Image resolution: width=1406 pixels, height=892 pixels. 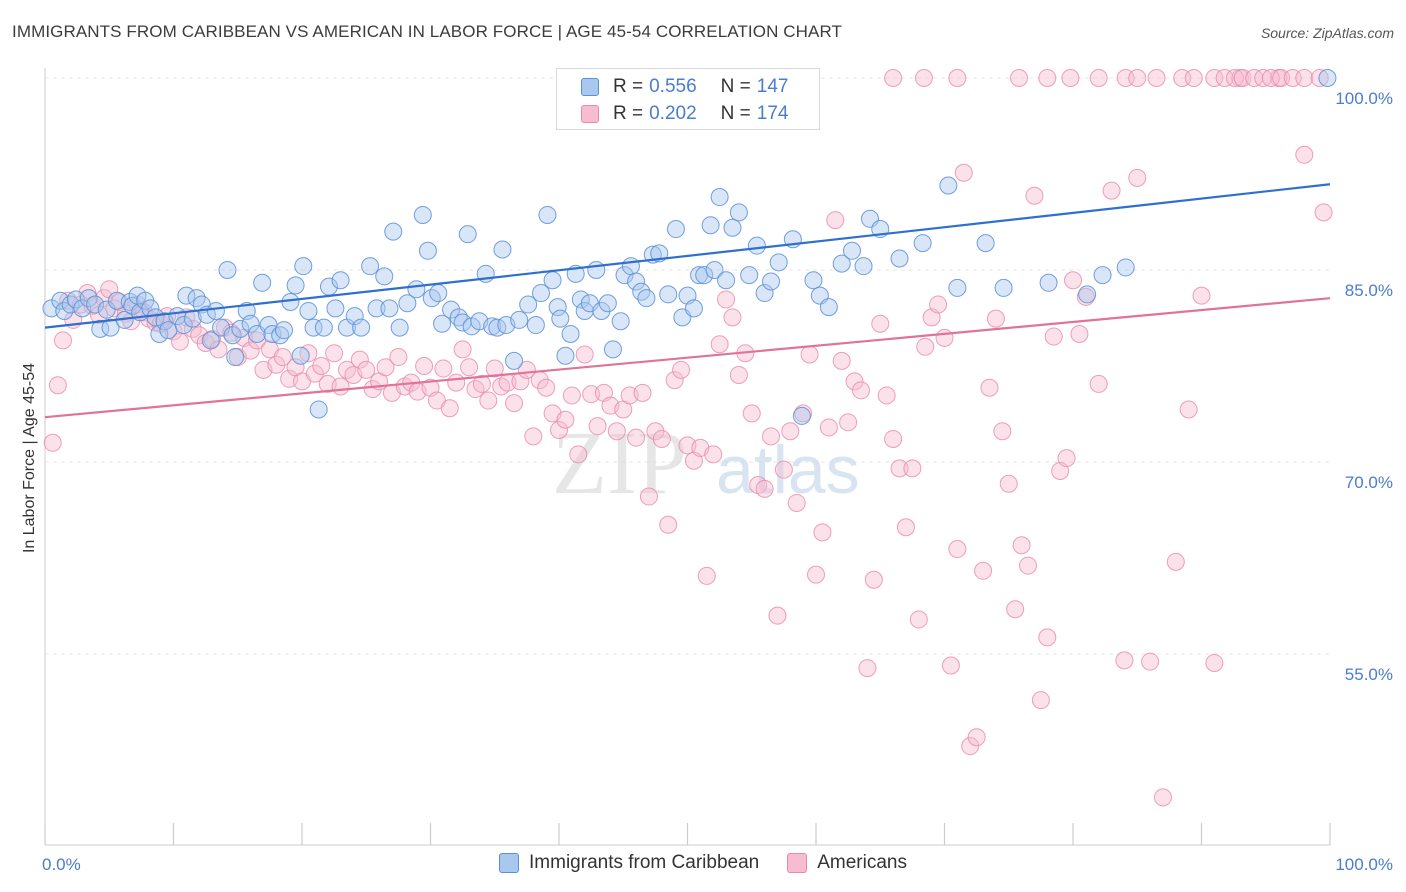 What do you see at coordinates (590, 114) in the screenshot?
I see `legend-swatch-americans` at bounding box center [590, 114].